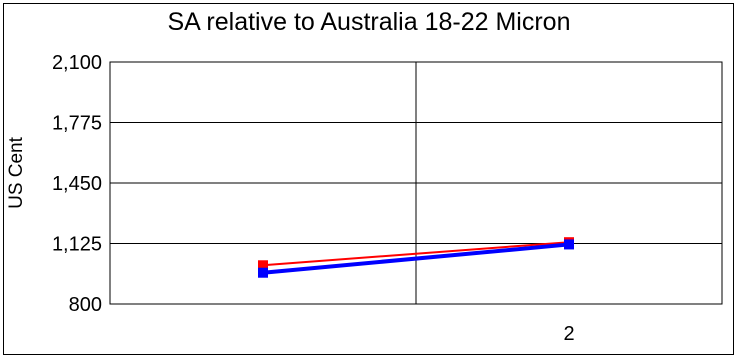  What do you see at coordinates (77, 63) in the screenshot?
I see `y-tick-label: 2,100` at bounding box center [77, 63].